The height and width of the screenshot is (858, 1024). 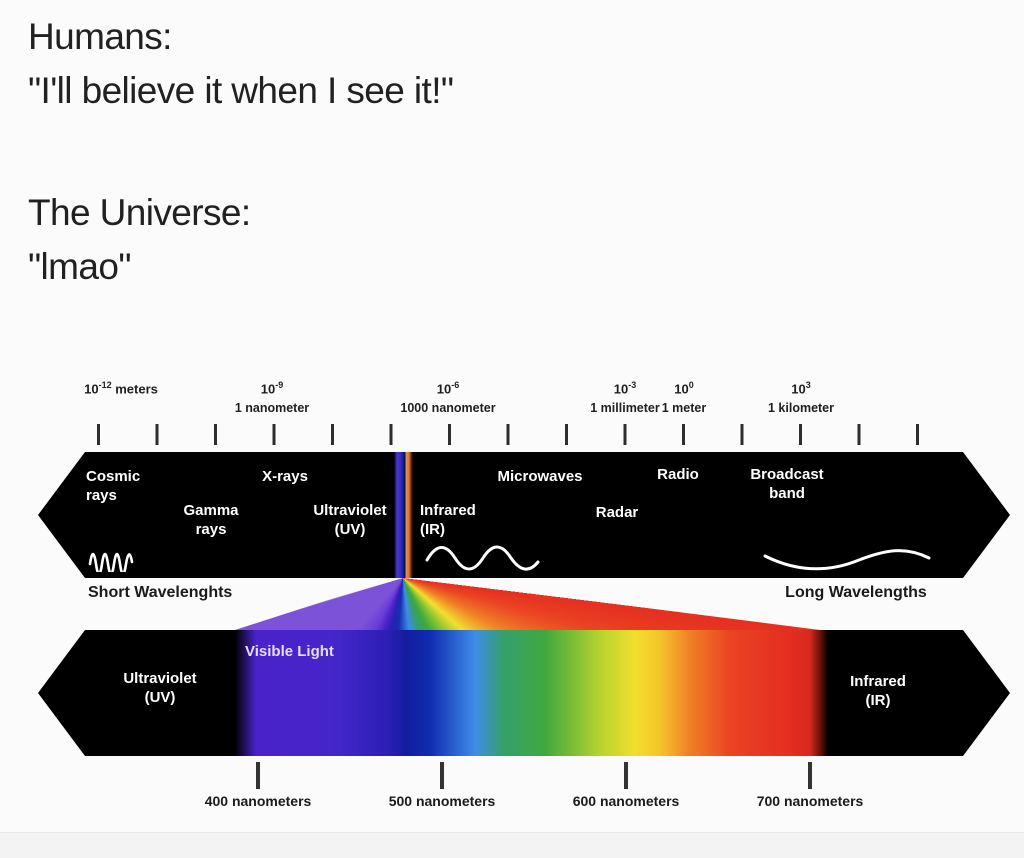 What do you see at coordinates (79, 266) in the screenshot?
I see `meme-line-universe-quote: "lmao"` at bounding box center [79, 266].